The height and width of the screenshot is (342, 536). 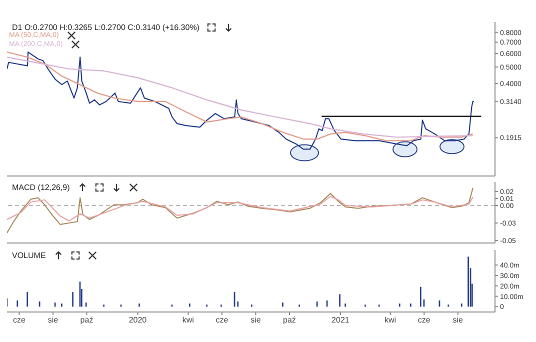 What do you see at coordinates (138, 320) in the screenshot?
I see `x-tick-label: 2020` at bounding box center [138, 320].